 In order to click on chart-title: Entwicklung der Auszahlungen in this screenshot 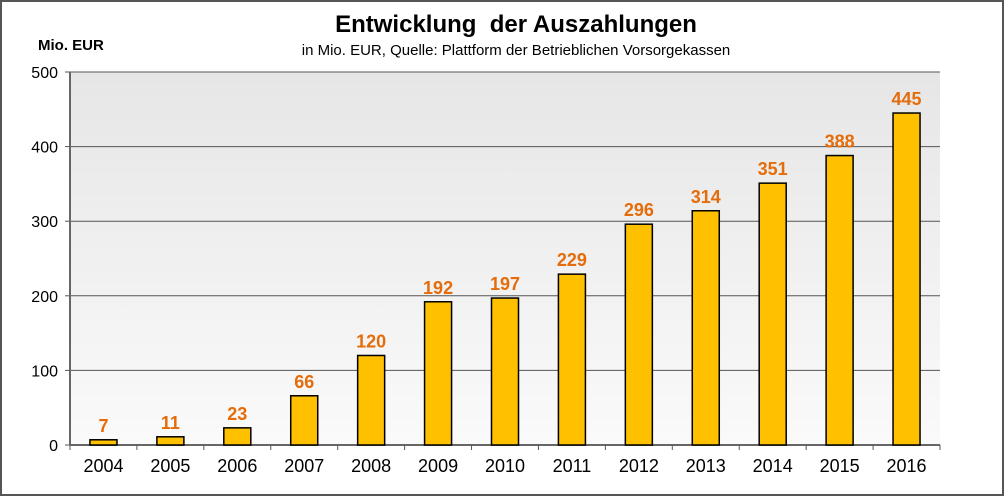, I will do `click(516, 24)`.